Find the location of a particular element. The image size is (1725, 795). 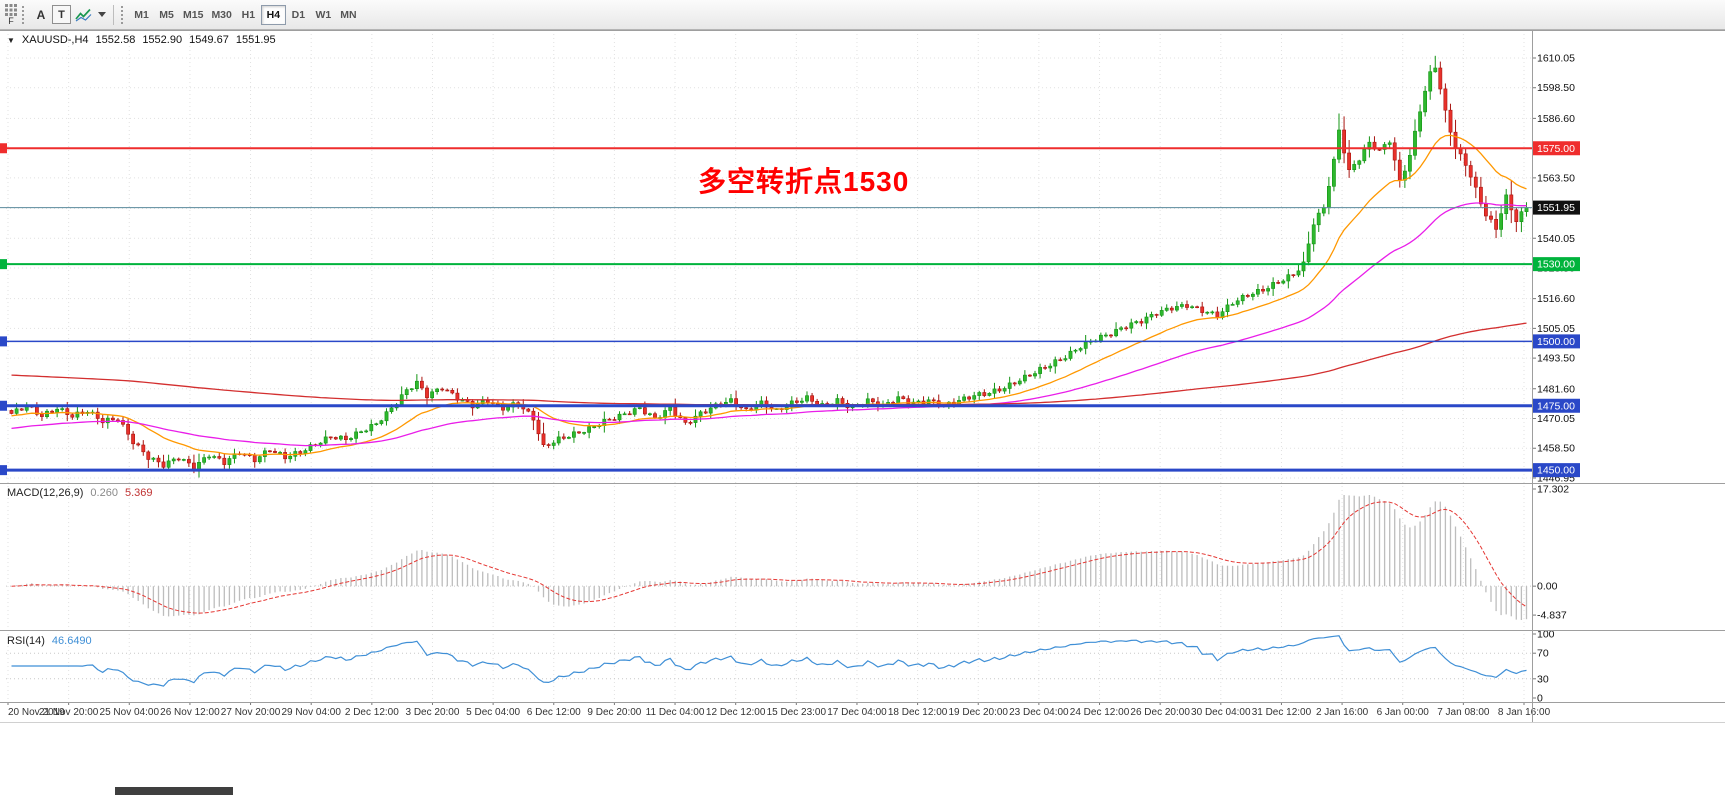

open-value: 1552.58 is located at coordinates (115, 40).